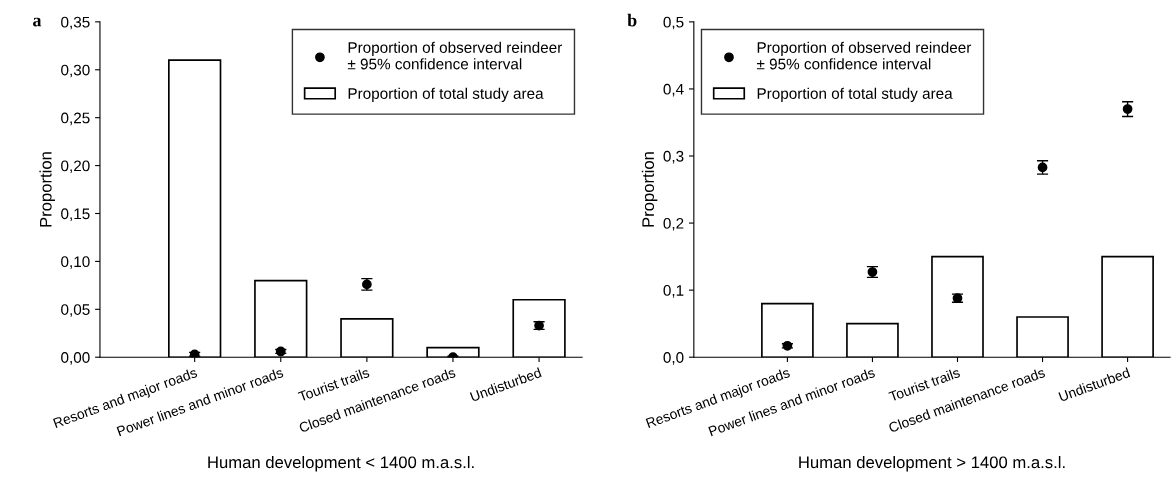 The image size is (1176, 486). Describe the element at coordinates (341, 463) in the screenshot. I see `x-axis-title: Human development < 1400 m.a.s.l.` at that location.